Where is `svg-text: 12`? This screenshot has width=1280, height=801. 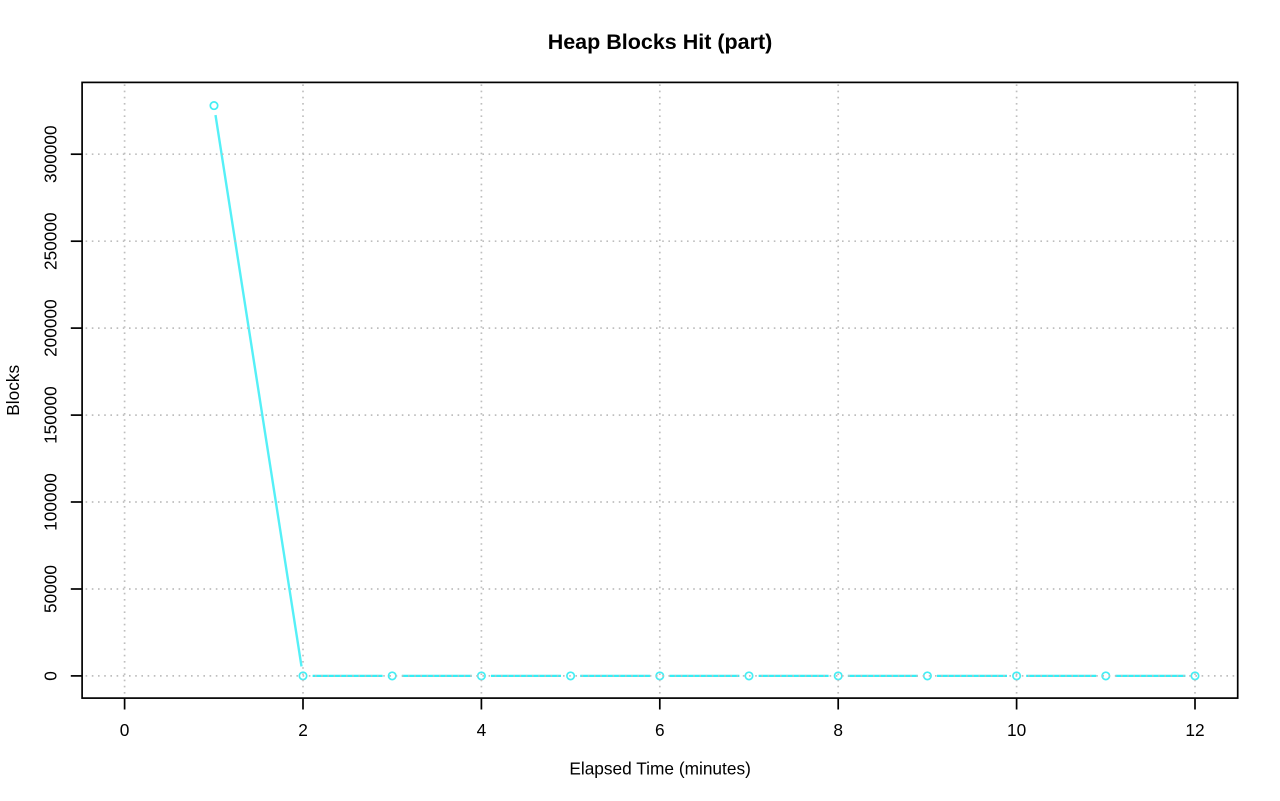 svg-text: 12 is located at coordinates (1194, 730).